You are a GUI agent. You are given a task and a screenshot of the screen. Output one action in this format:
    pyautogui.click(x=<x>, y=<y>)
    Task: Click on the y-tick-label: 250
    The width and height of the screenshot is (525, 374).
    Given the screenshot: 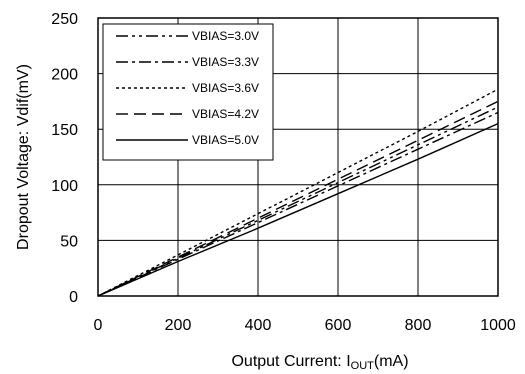 What is the action you would take?
    pyautogui.click(x=64, y=19)
    